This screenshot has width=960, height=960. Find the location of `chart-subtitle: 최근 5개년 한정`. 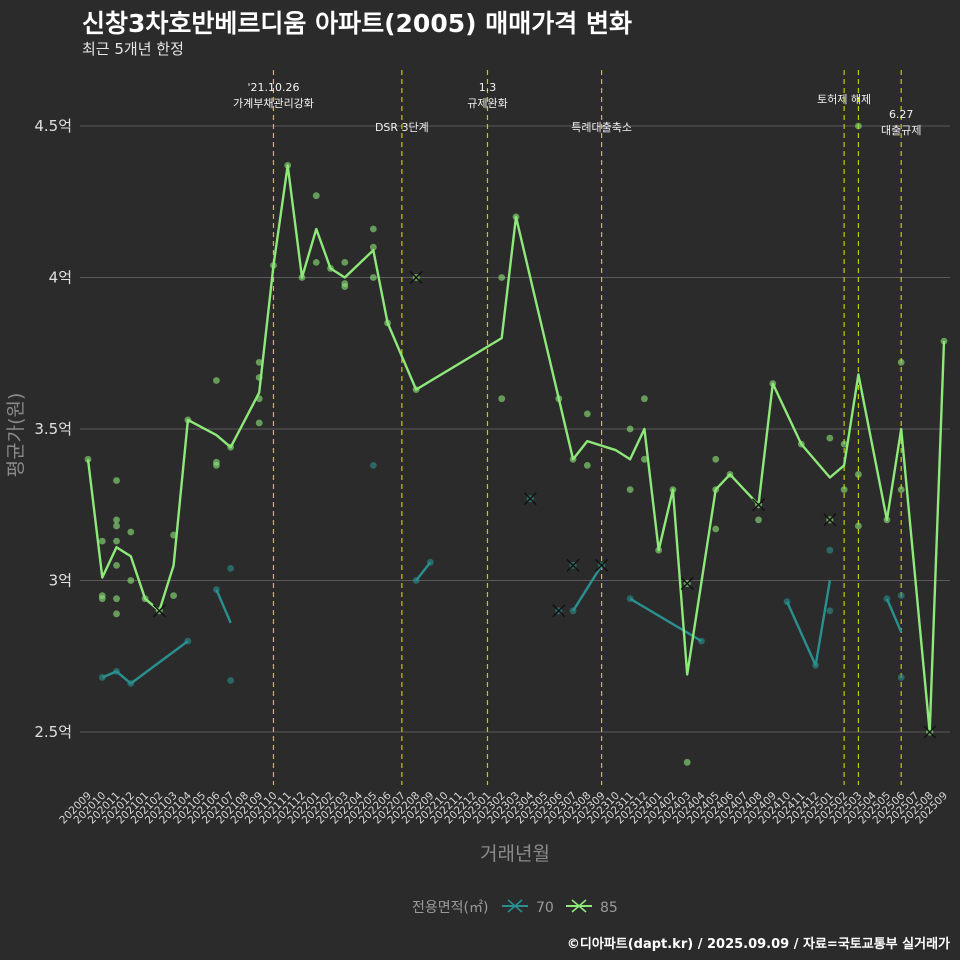

chart-subtitle: 최근 5개년 한정 is located at coordinates (133, 49).